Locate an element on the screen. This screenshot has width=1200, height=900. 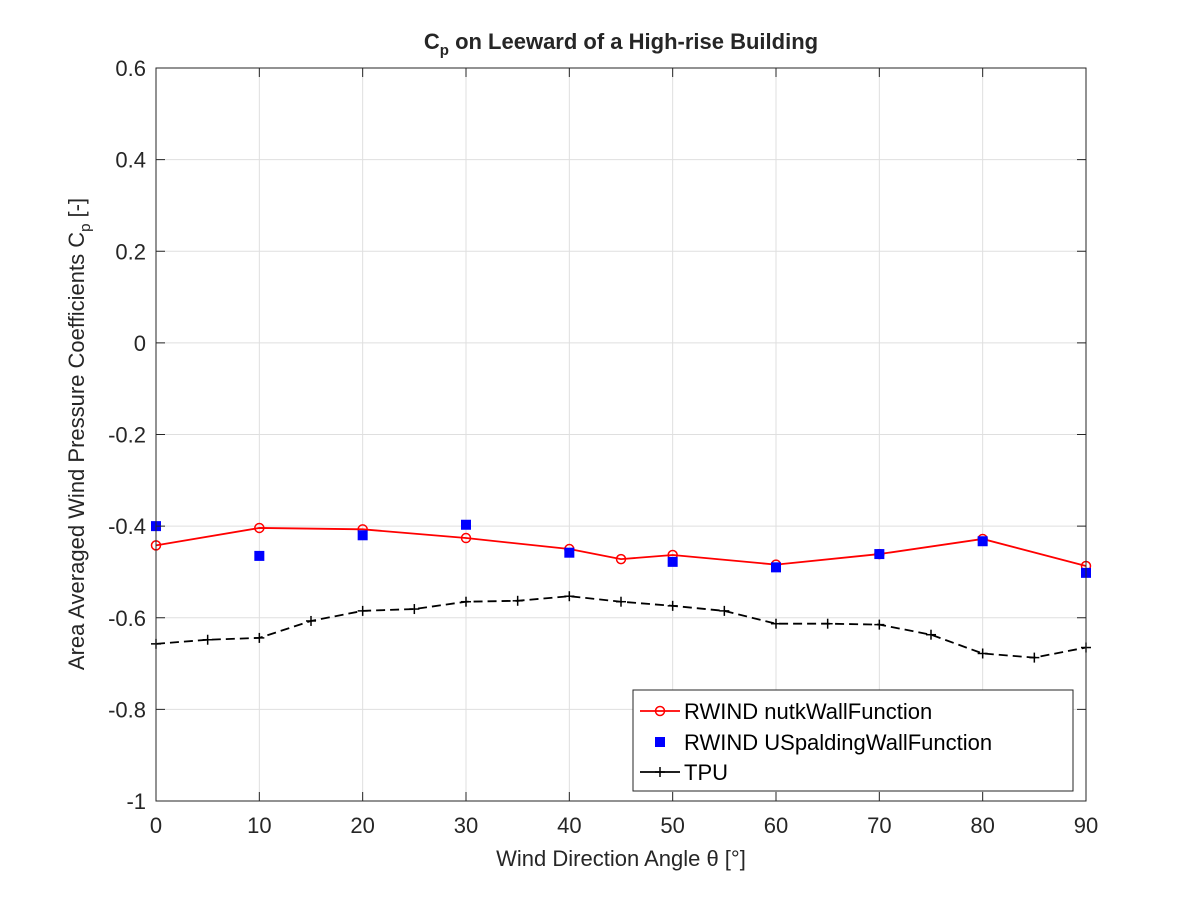
x-axis-label: Wind Direction Angle θ [°] is located at coordinates (621, 858).